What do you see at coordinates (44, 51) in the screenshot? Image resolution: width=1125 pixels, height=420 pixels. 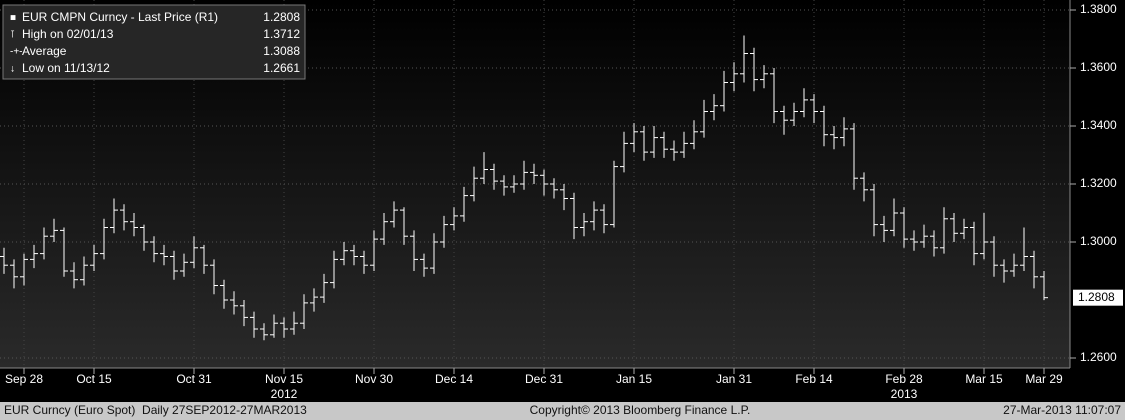 I see `legend-label: Average` at bounding box center [44, 51].